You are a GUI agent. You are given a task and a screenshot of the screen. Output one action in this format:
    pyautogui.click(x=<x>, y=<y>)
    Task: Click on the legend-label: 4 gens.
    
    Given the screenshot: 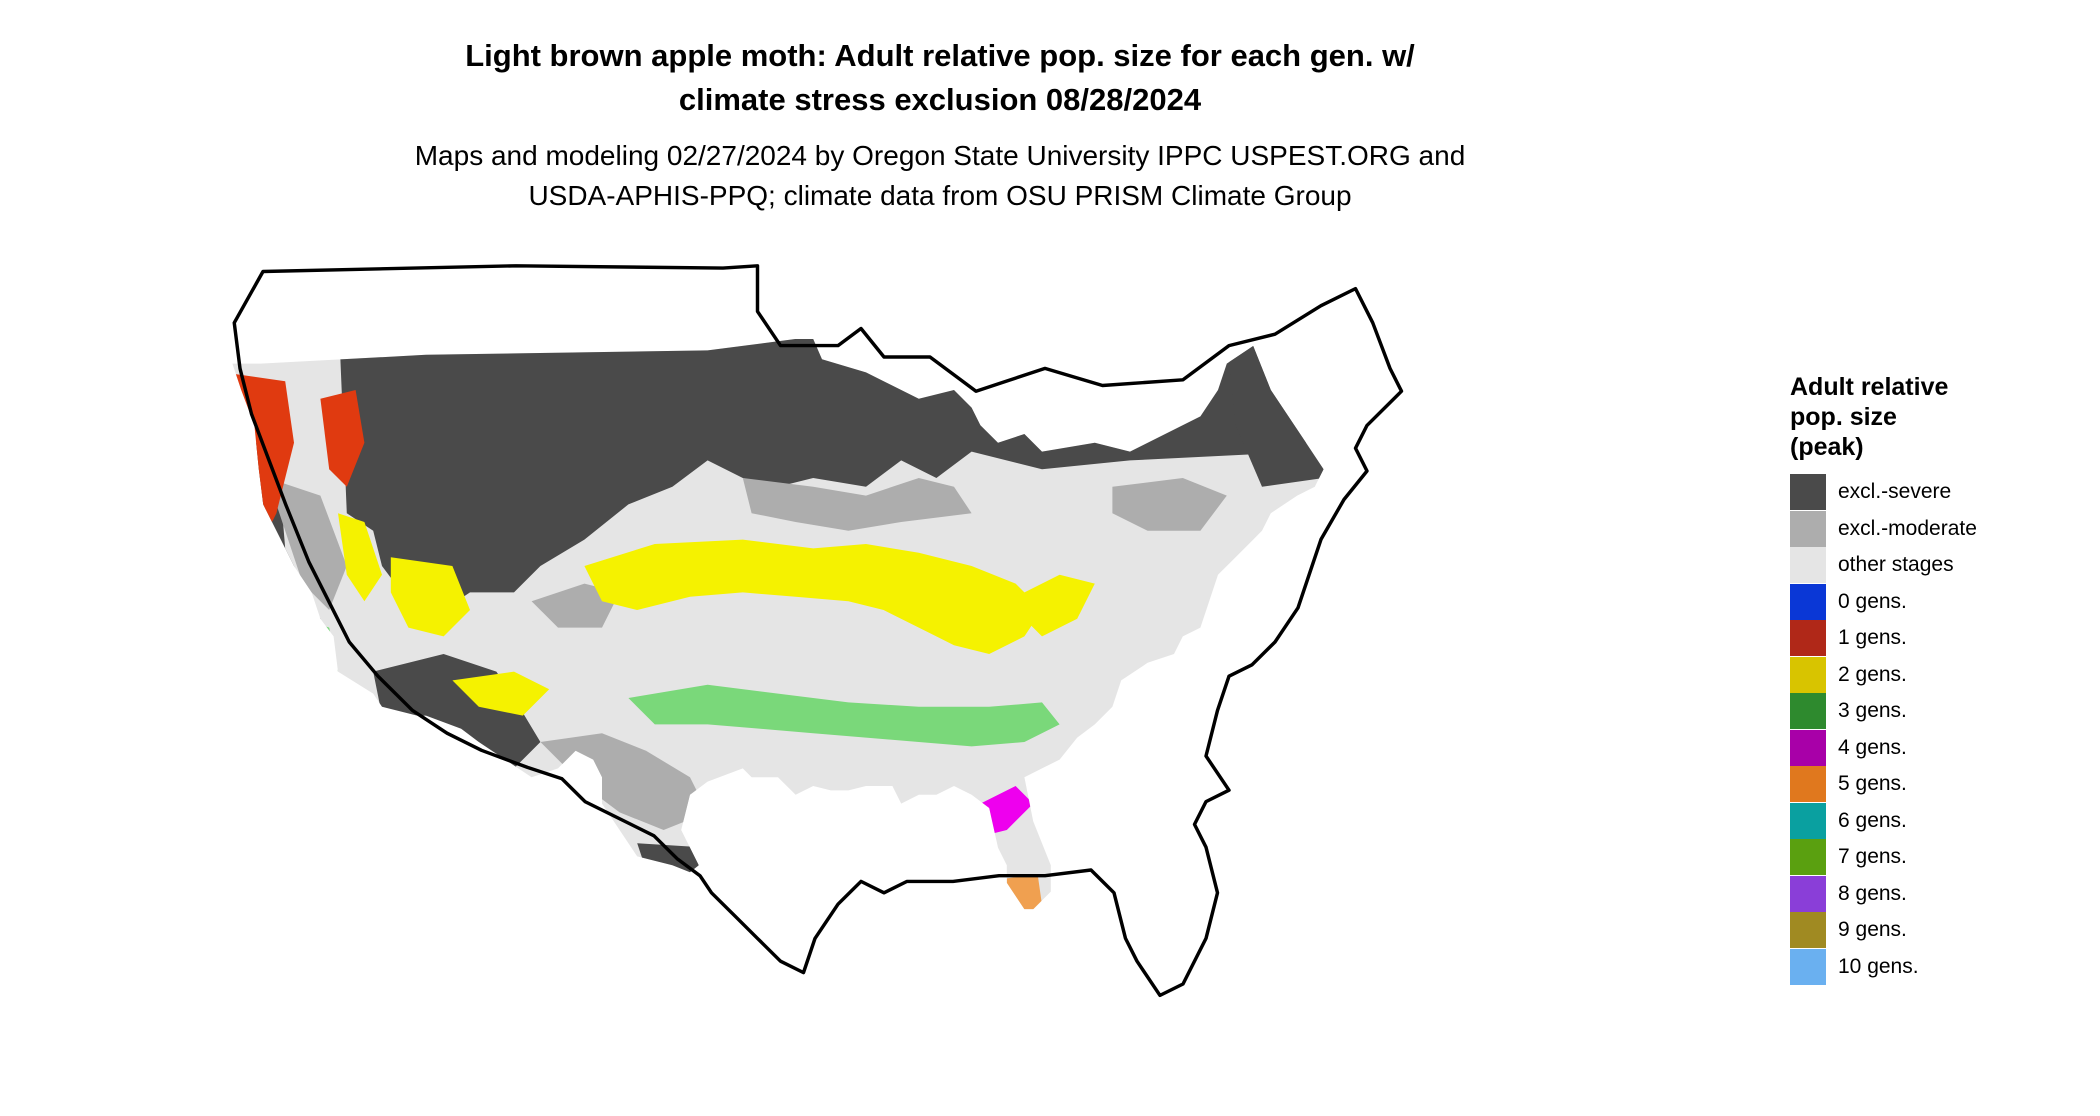 What is the action you would take?
    pyautogui.click(x=1872, y=747)
    